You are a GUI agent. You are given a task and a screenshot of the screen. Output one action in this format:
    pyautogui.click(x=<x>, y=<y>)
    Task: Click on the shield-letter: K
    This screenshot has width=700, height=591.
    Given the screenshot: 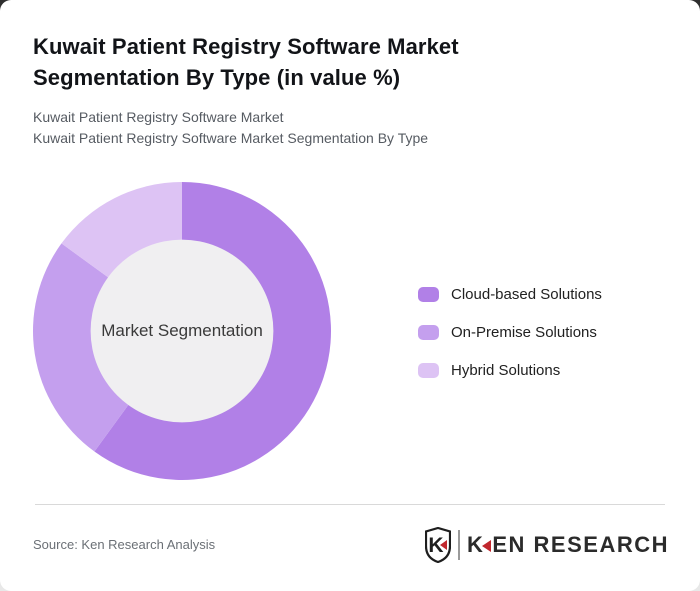 What is the action you would take?
    pyautogui.click(x=435, y=545)
    